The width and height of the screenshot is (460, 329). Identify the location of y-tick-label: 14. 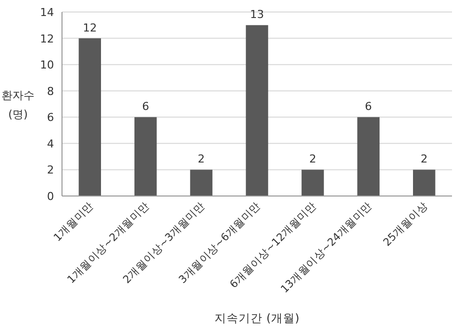
(47, 12).